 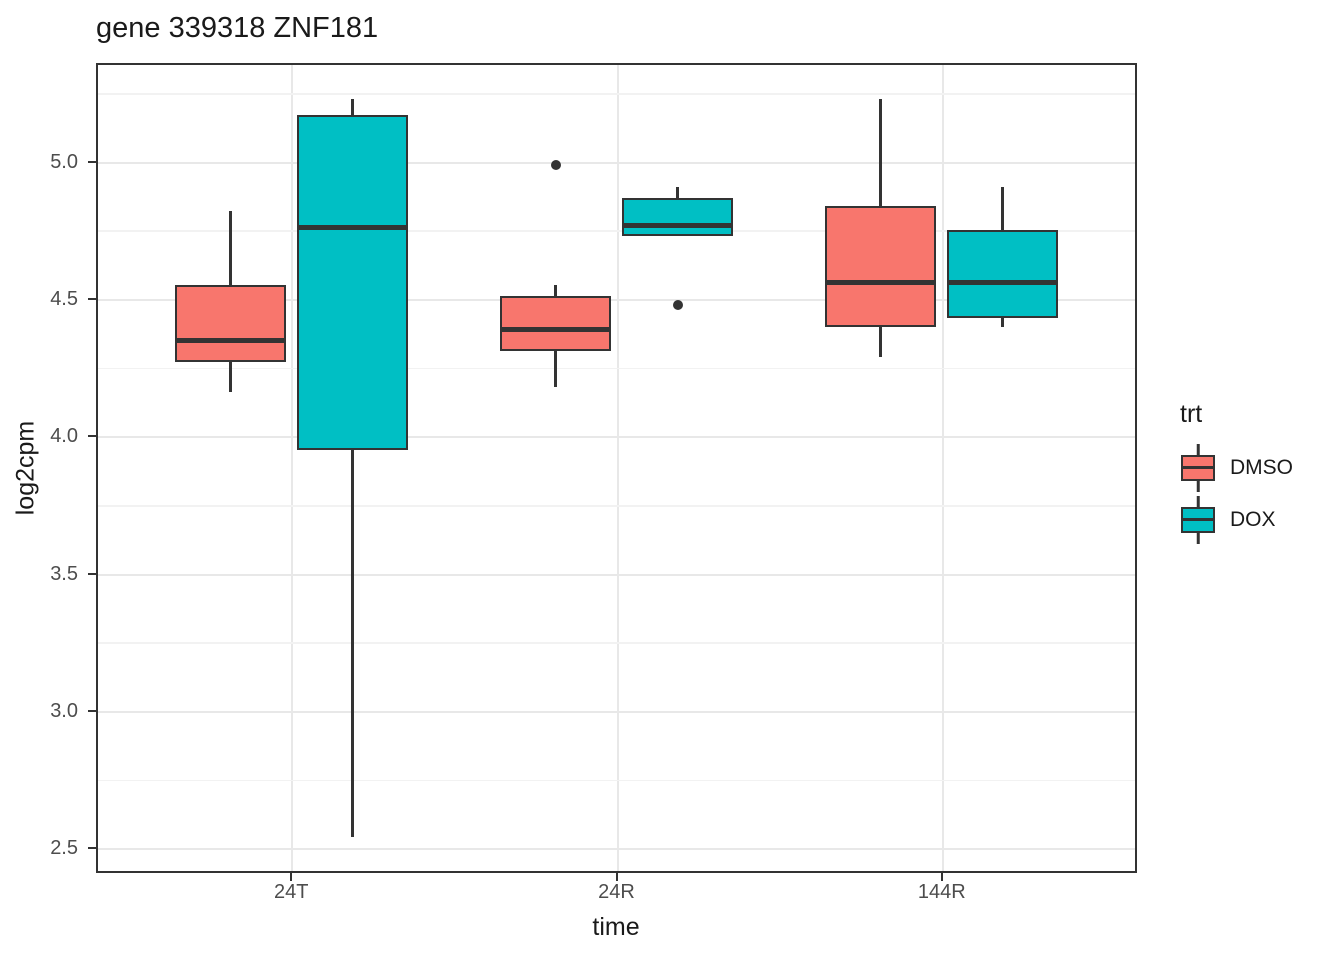 I want to click on legend-label: DOX, so click(x=1253, y=519).